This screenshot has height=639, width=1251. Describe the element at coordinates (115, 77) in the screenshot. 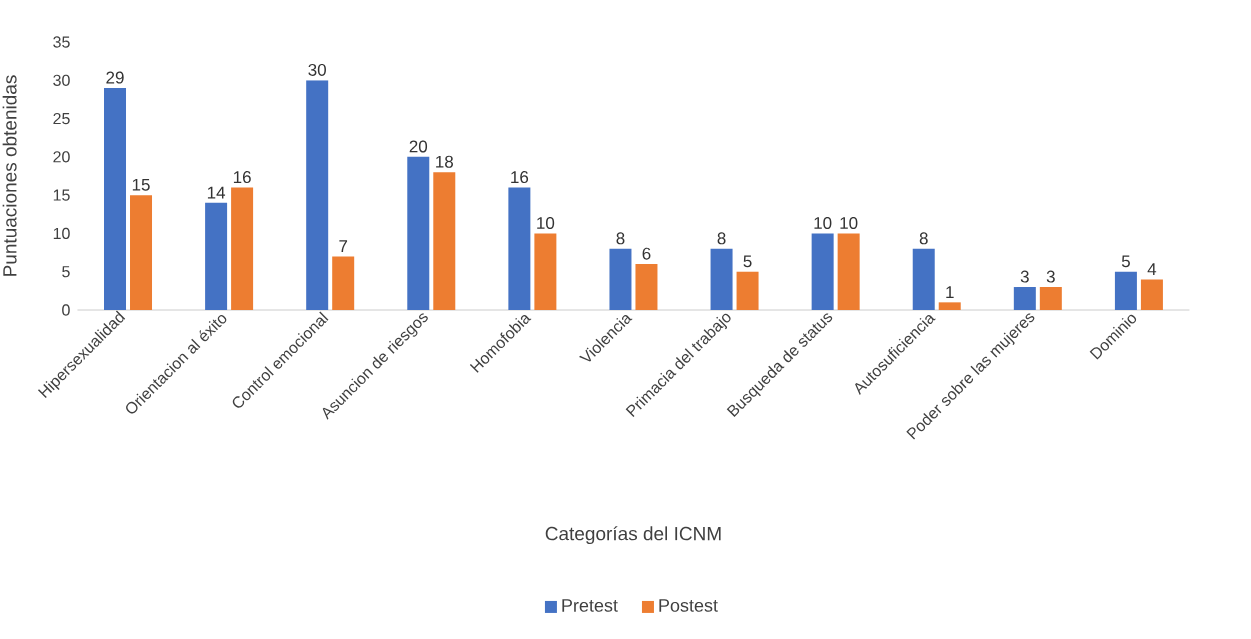

I see `data-label: 29` at that location.